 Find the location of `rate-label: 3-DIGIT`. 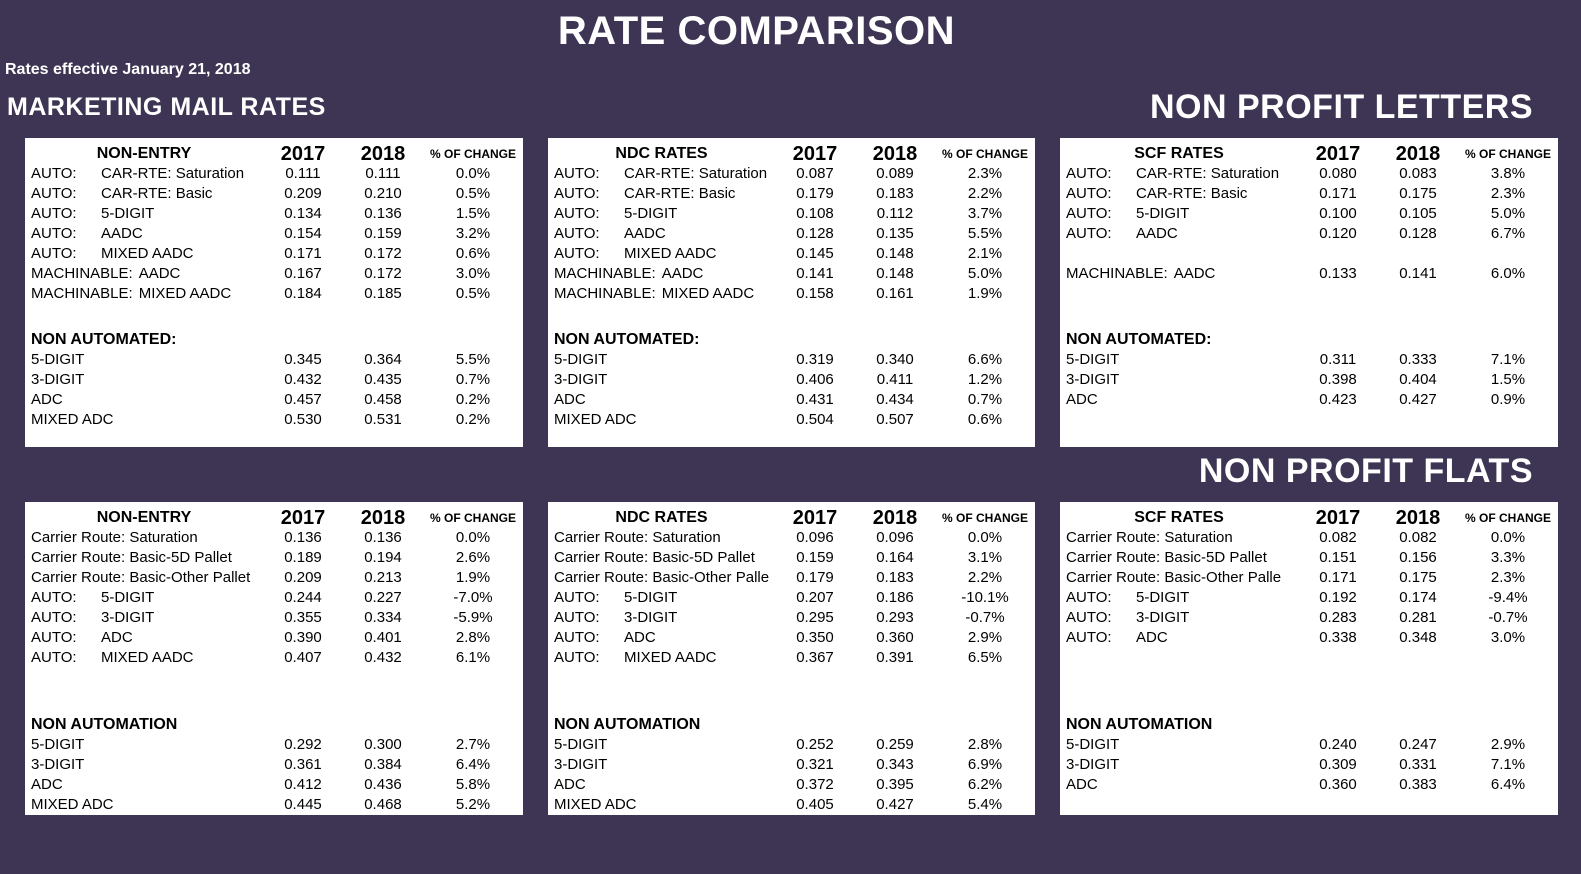

rate-label: 3-DIGIT is located at coordinates (1179, 765).